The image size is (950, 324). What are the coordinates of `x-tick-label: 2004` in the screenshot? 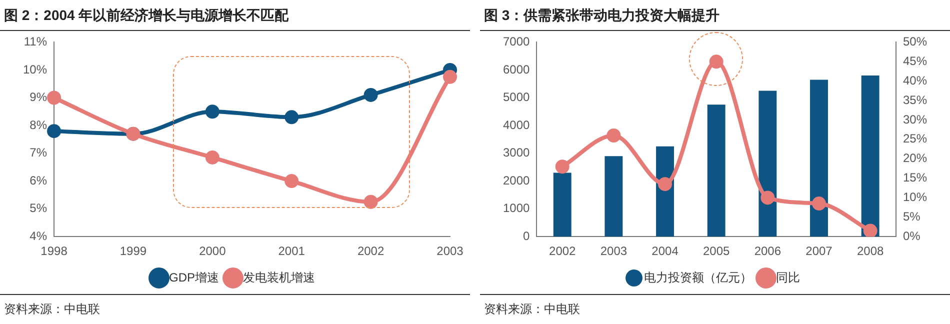 It's located at (665, 251).